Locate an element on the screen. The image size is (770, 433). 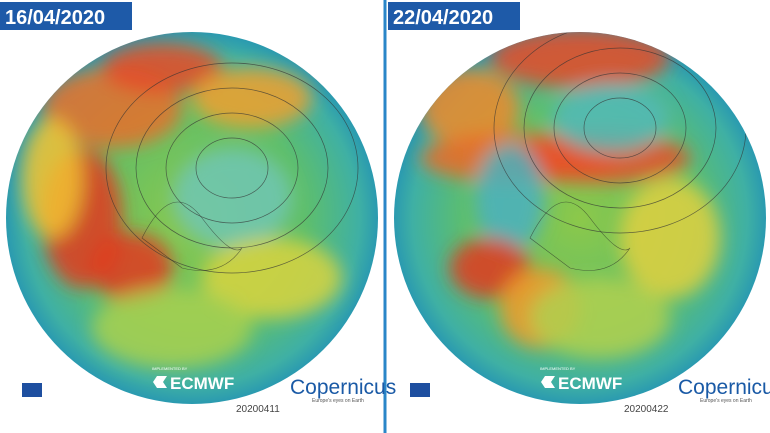
date-stamp: 20200422 is located at coordinates (646, 409).